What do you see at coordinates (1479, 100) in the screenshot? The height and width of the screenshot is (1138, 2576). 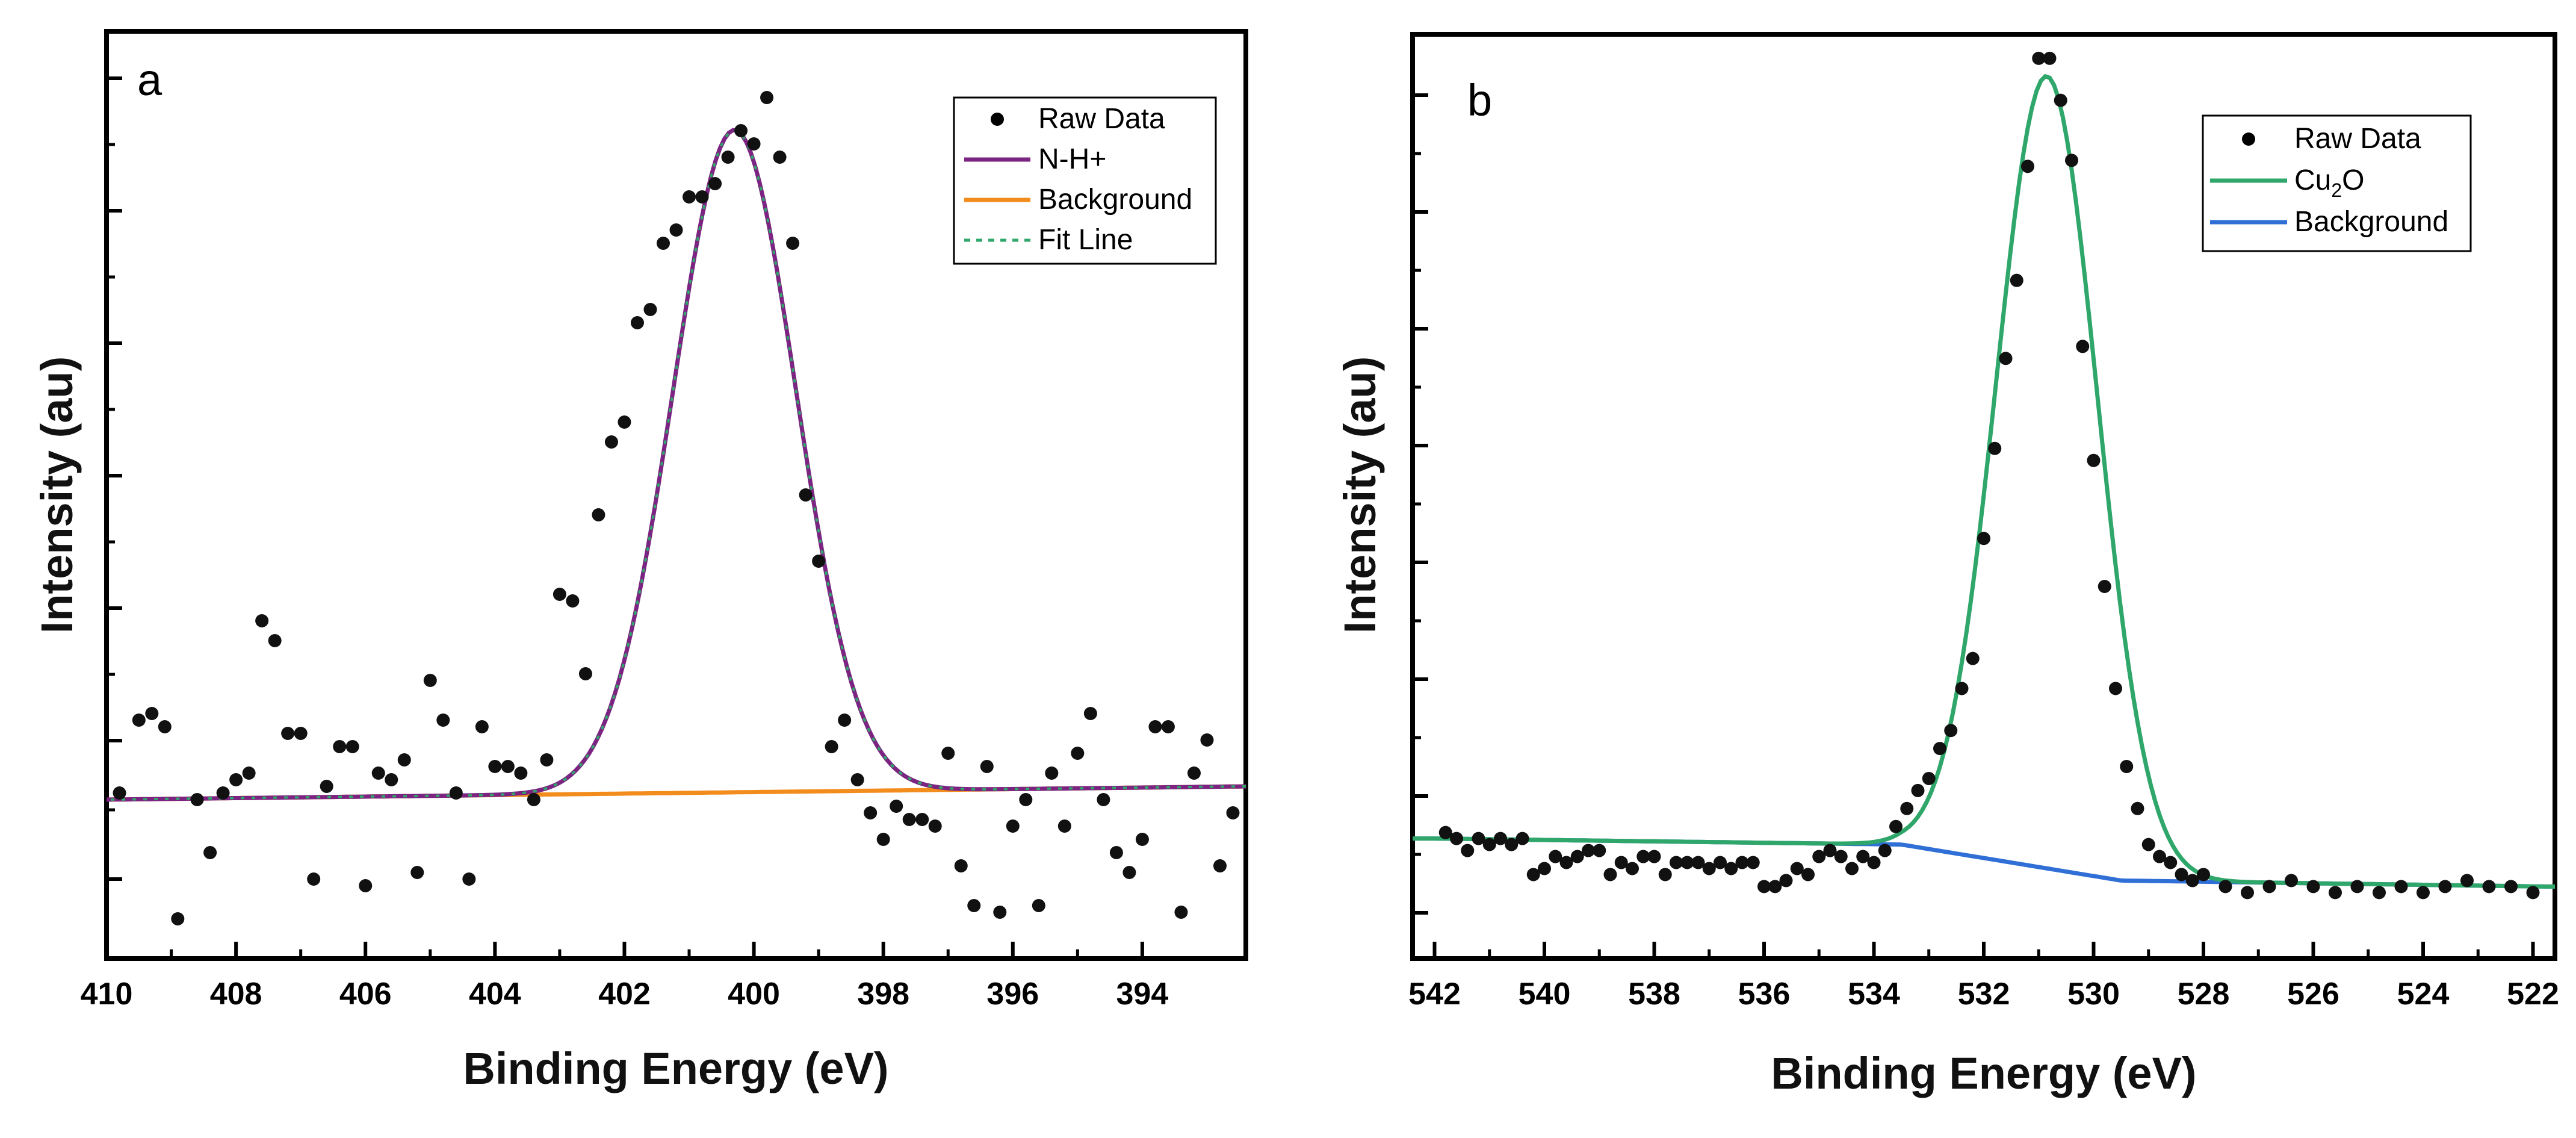 I see `panel-label-b: b` at bounding box center [1479, 100].